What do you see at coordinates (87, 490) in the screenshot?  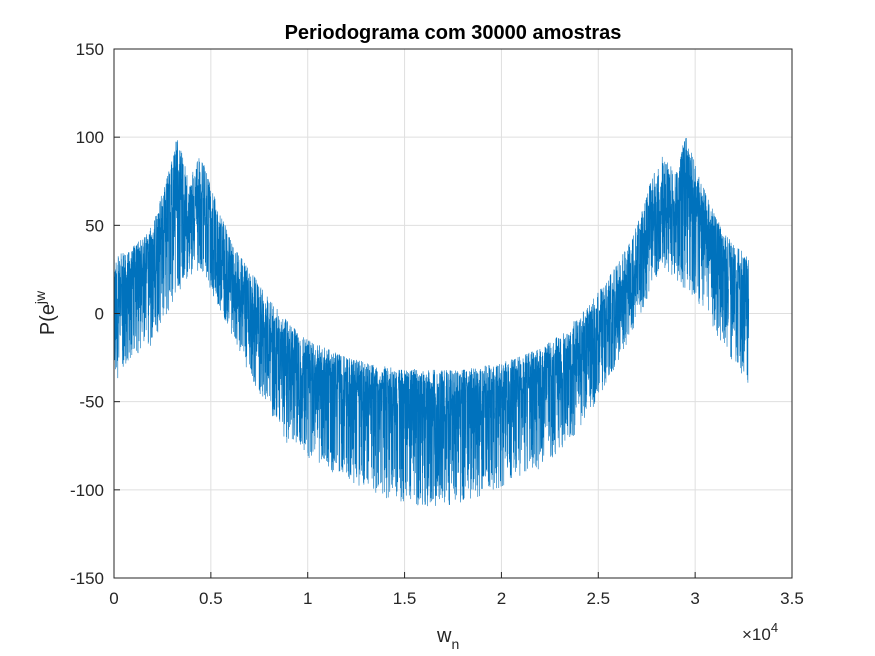 I see `y-tick-label: -100` at bounding box center [87, 490].